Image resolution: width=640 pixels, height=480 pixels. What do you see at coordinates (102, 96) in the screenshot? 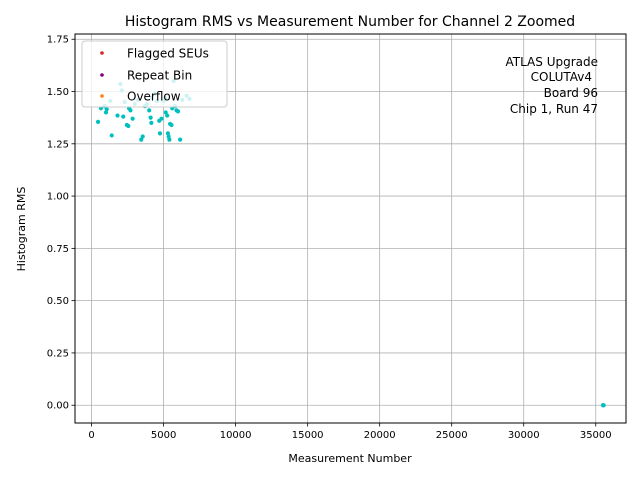
I see `legend-marker-overflow` at bounding box center [102, 96].